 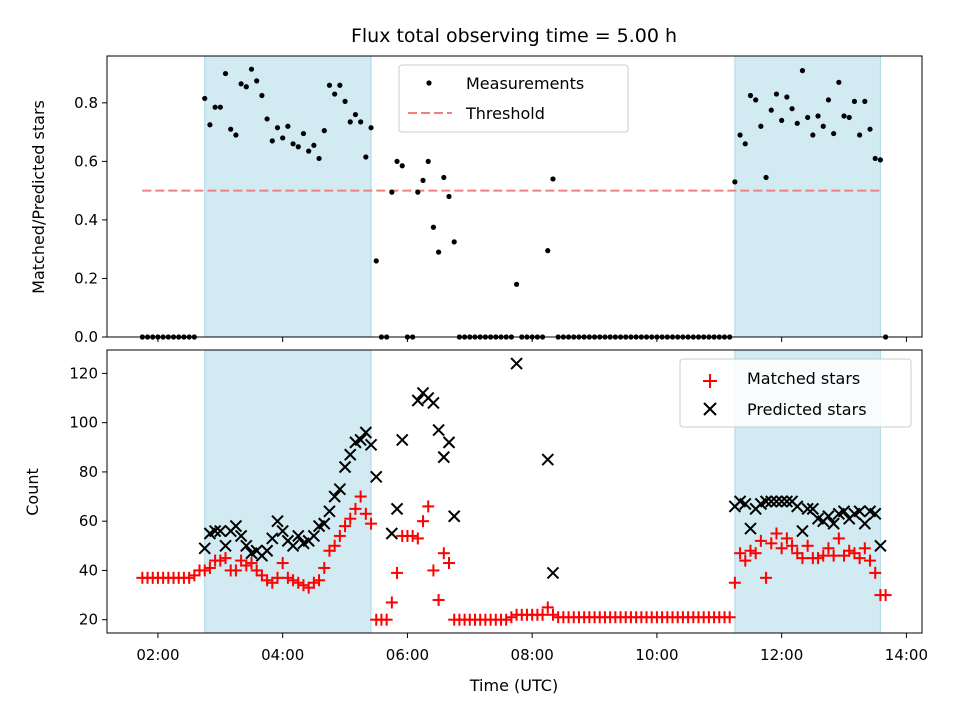 I want to click on y-tick-label: 0.6, so click(x=86, y=161).